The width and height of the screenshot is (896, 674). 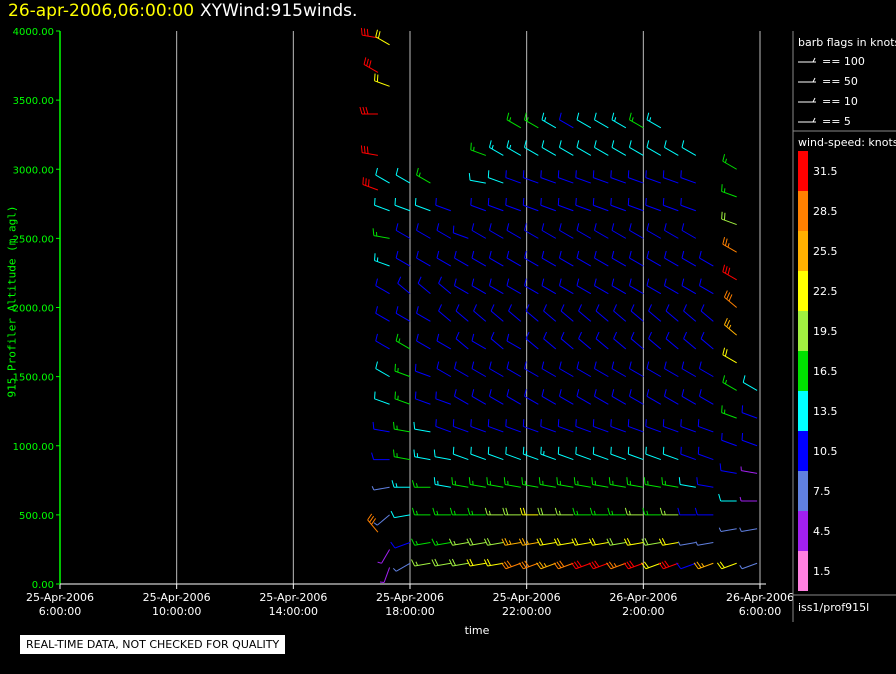 I want to click on barb-legend-label: == 50, so click(x=840, y=81).